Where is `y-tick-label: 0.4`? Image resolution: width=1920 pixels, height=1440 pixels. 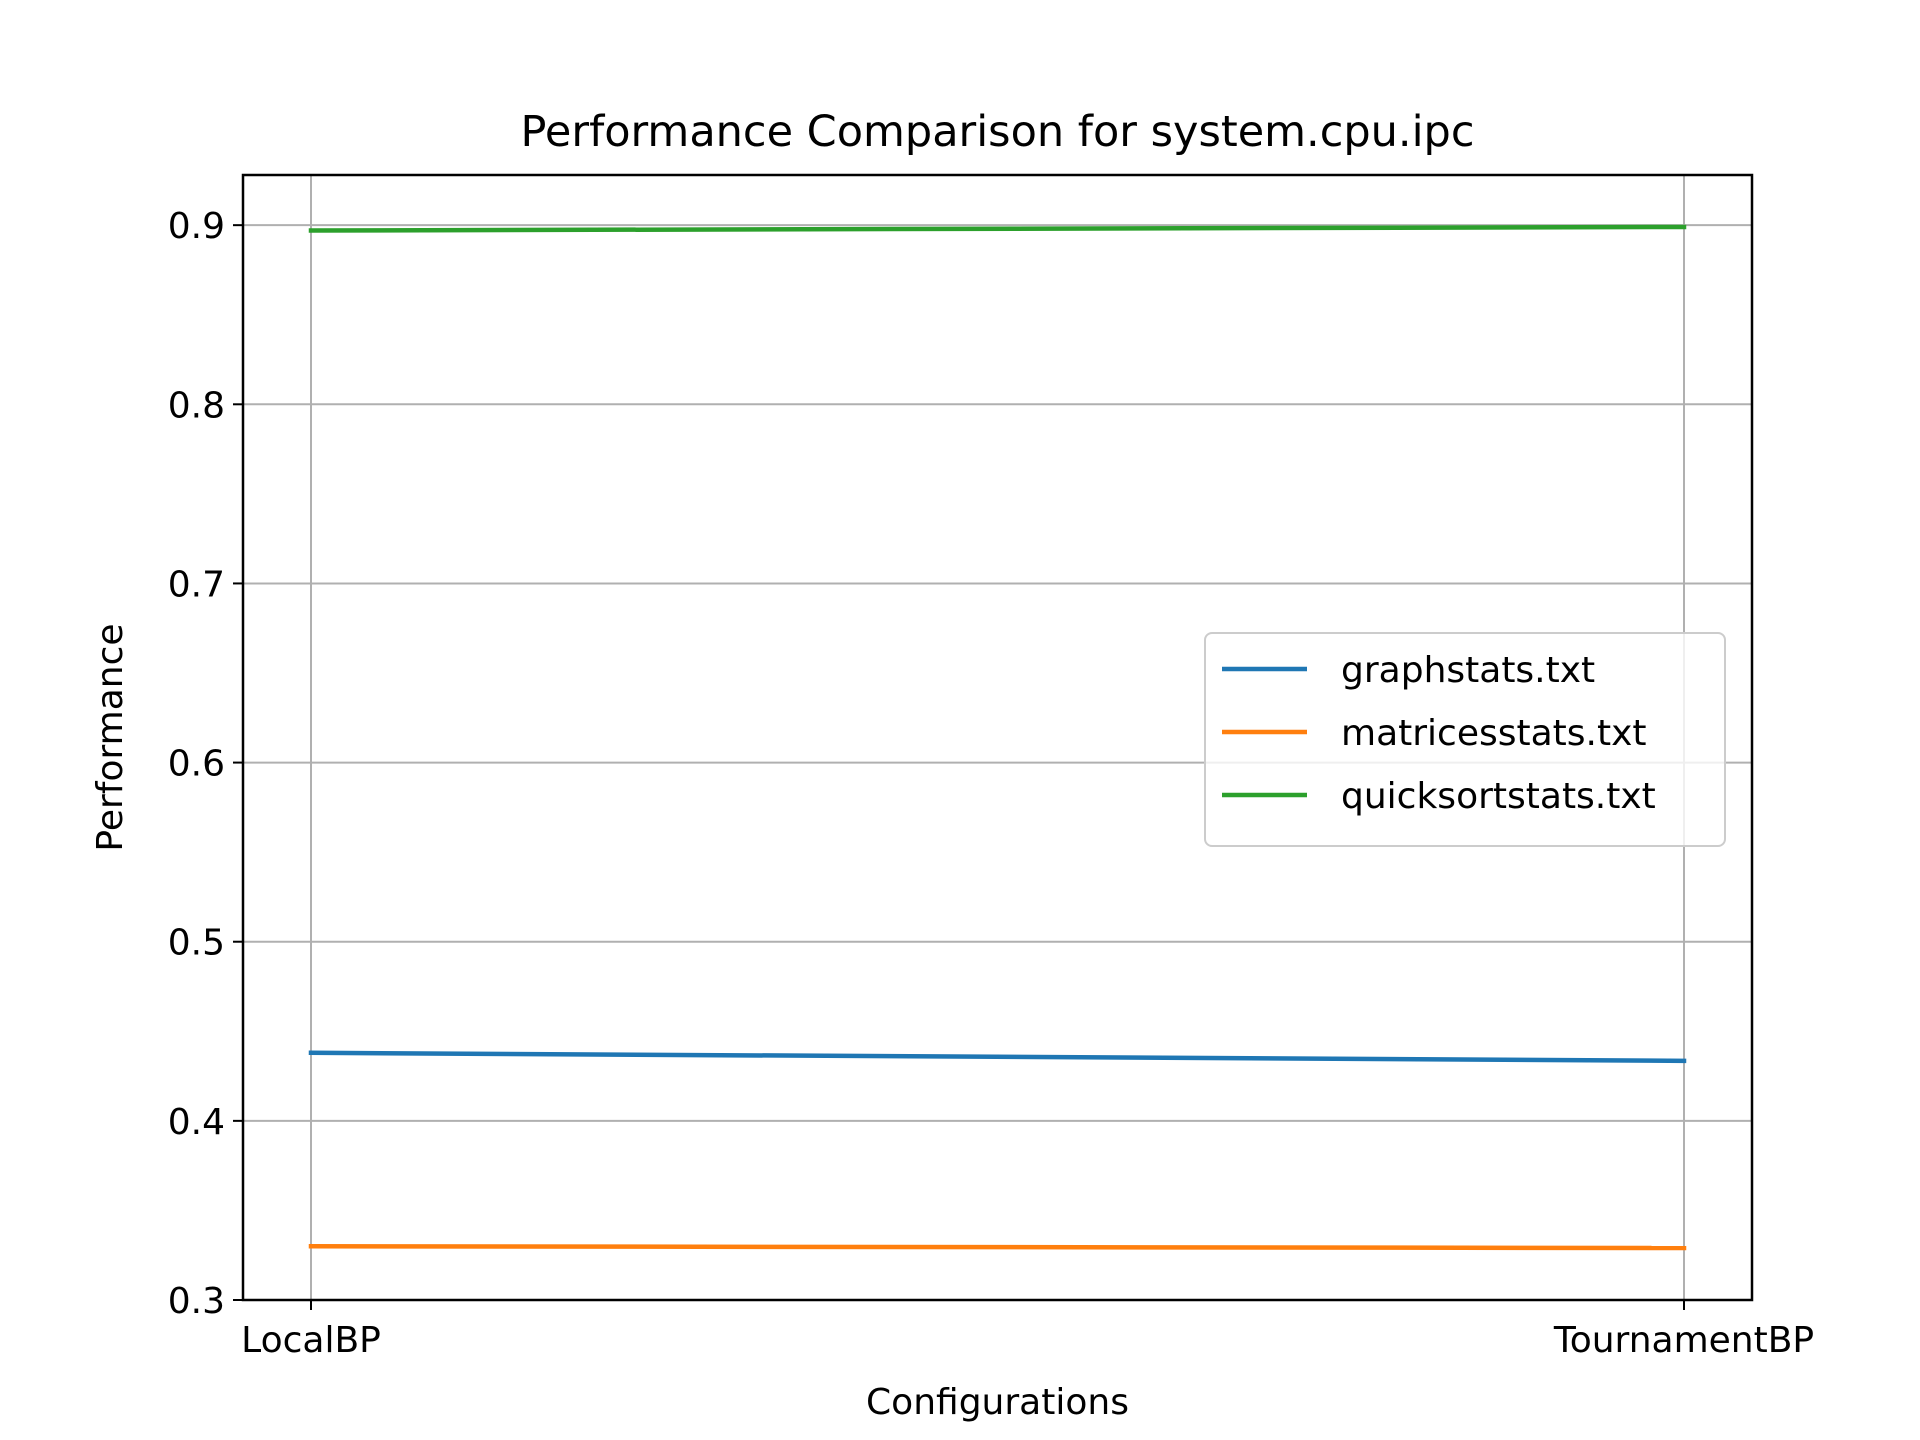
y-tick-label: 0.4 is located at coordinates (196, 1122).